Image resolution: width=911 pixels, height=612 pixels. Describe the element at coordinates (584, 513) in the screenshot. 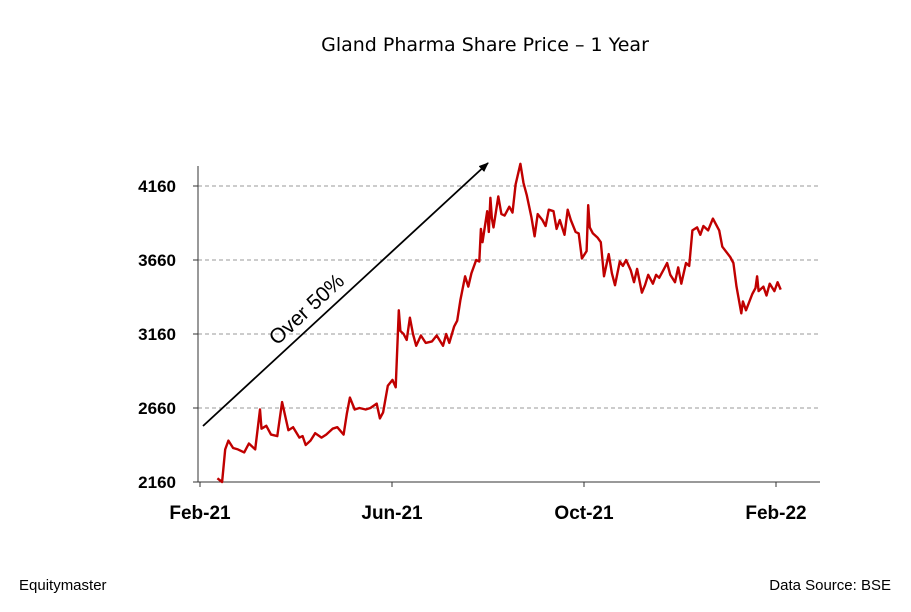

I see `x-tick-label: Oct-21` at that location.